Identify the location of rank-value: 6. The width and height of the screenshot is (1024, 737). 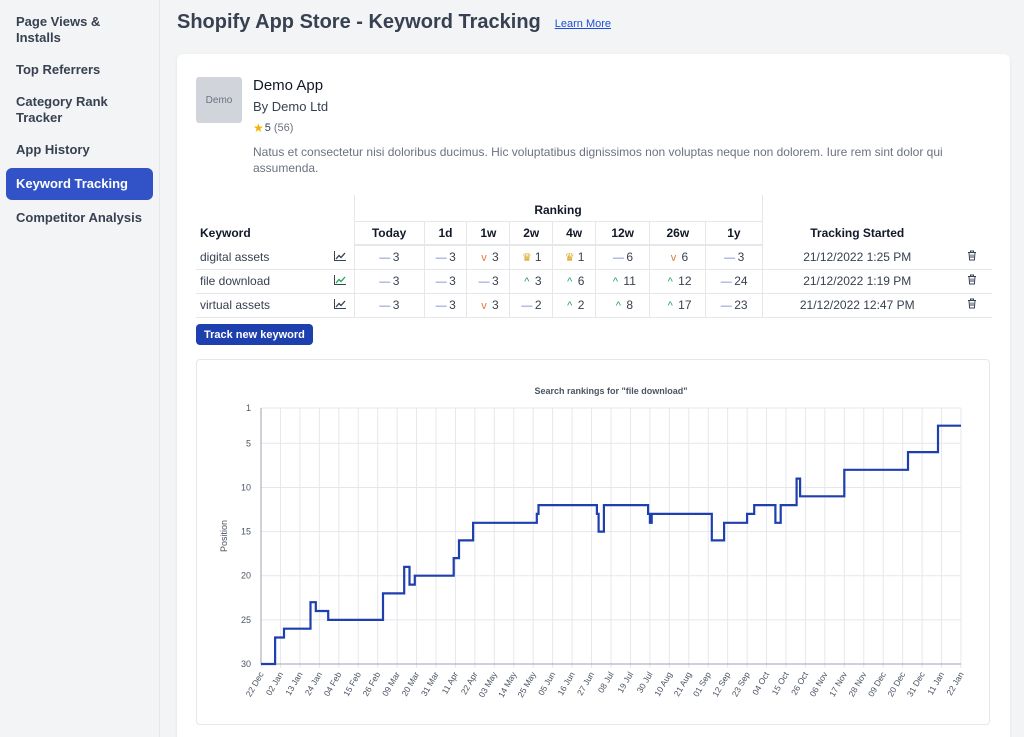
(581, 281).